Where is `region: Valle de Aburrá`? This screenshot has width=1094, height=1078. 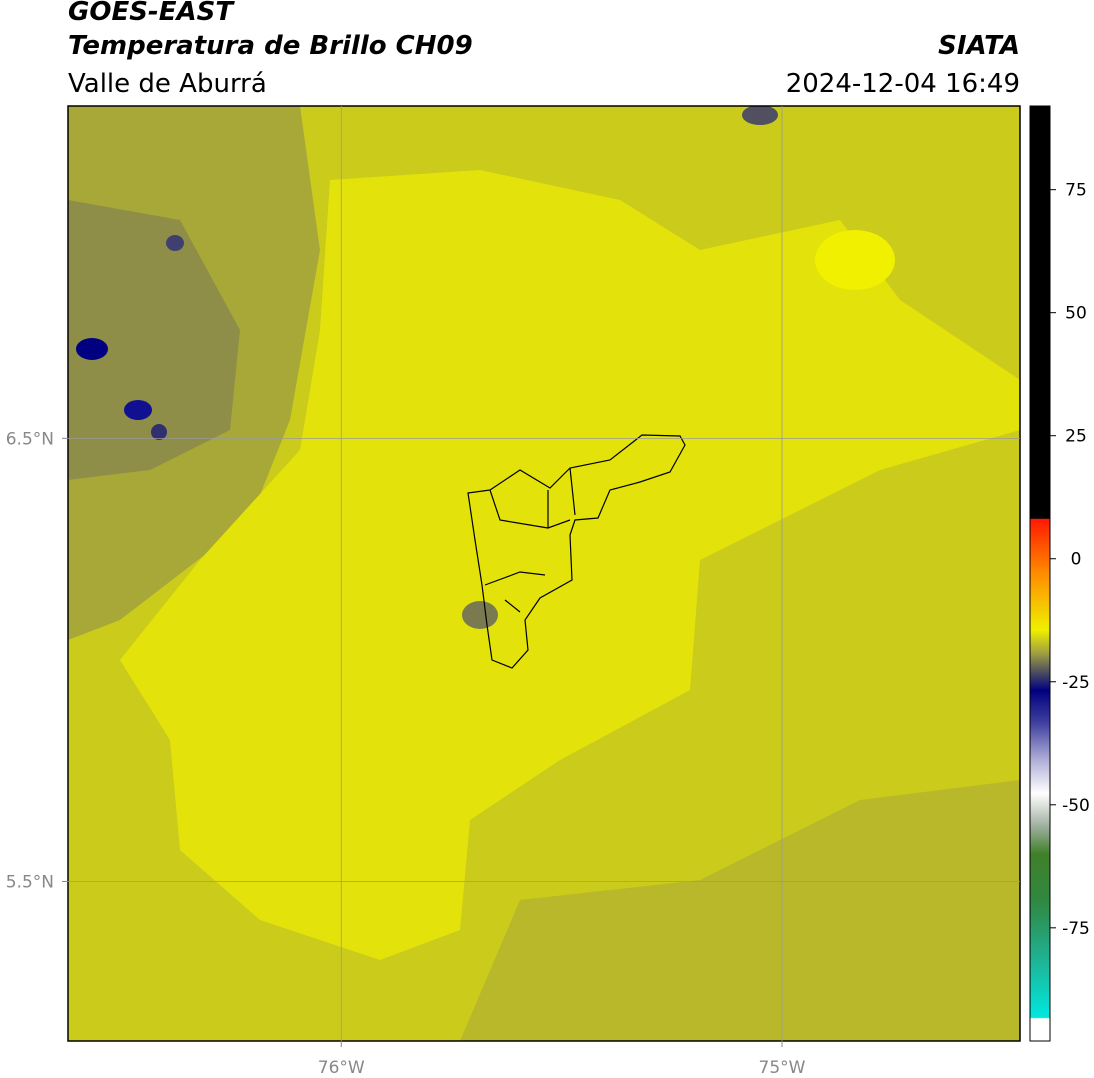 region: Valle de Aburrá is located at coordinates (167, 84).